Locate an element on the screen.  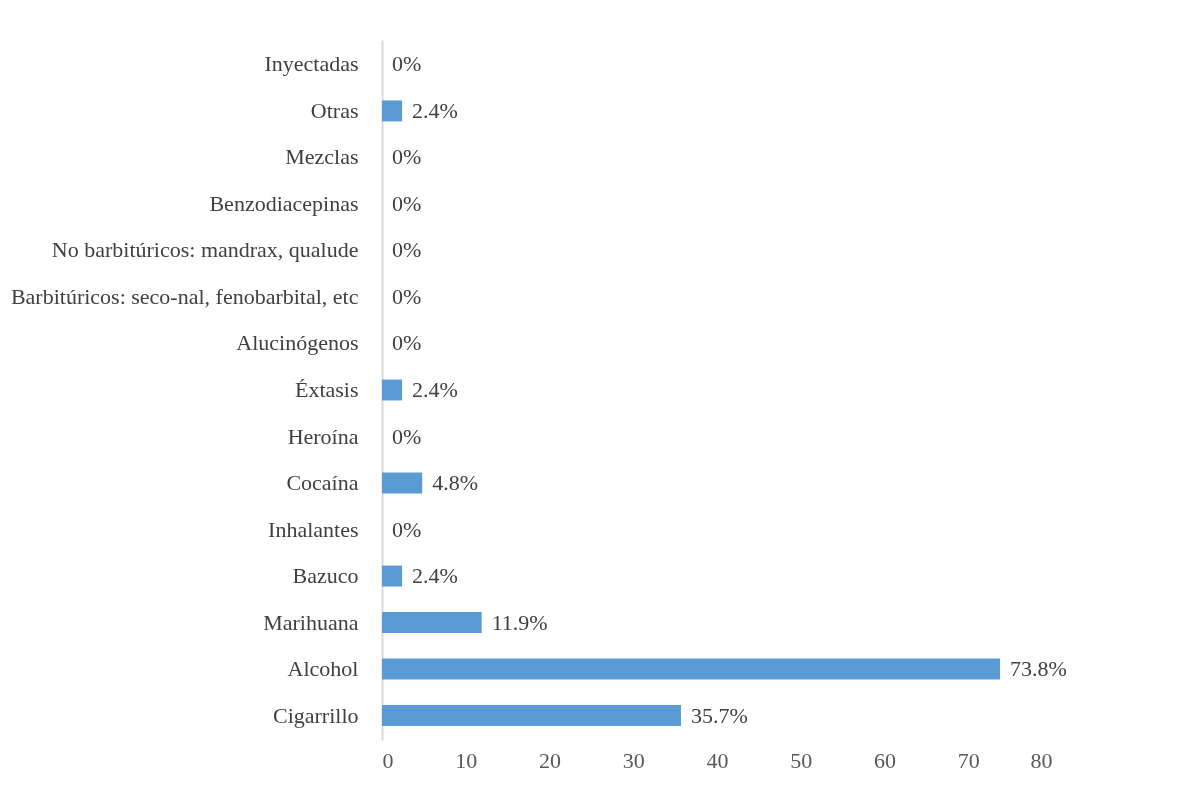
y-tick-label: Benzodiacepinas is located at coordinates (284, 203).